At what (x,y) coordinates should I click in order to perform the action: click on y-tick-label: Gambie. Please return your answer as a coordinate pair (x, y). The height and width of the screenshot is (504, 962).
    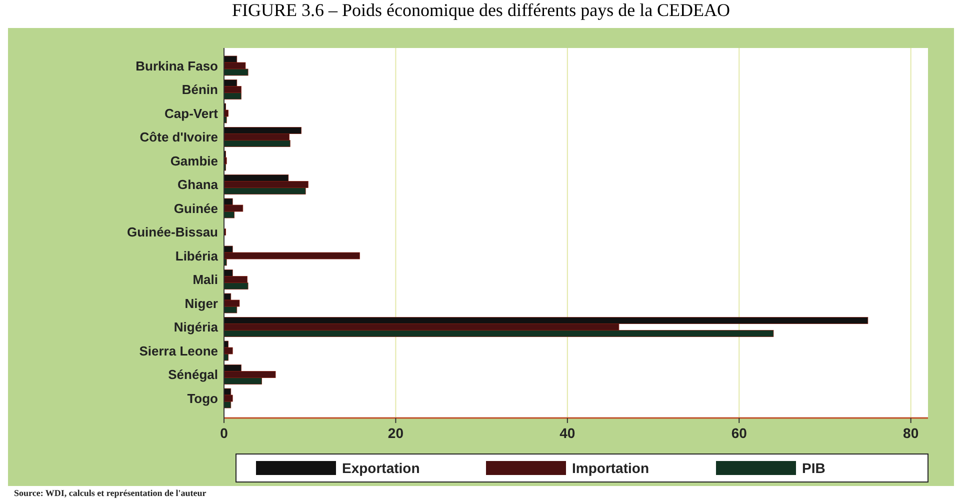
    Looking at the image, I should click on (194, 160).